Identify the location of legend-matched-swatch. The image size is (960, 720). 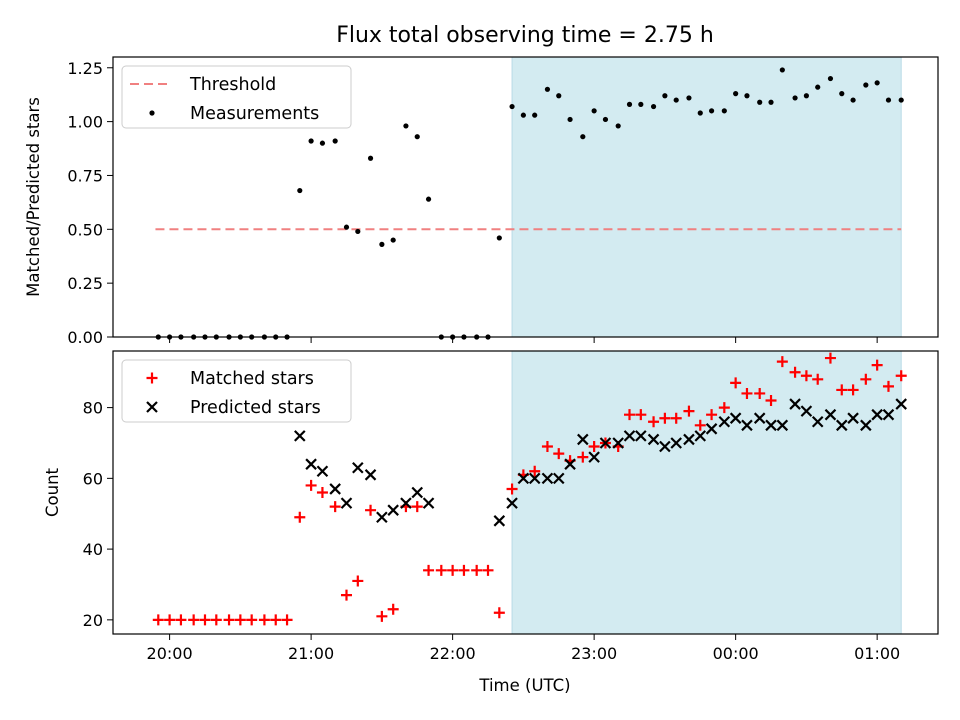
(152, 378).